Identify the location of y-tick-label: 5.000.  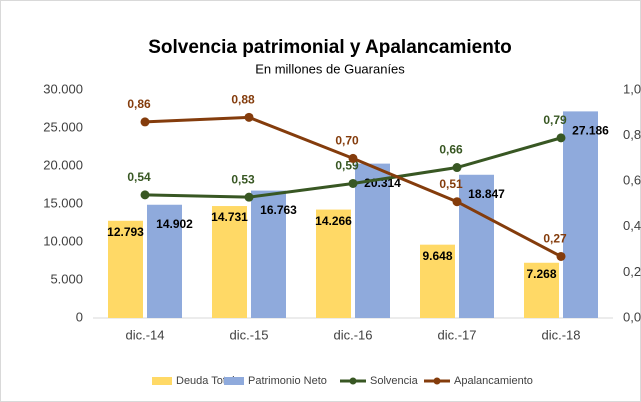
(66, 278).